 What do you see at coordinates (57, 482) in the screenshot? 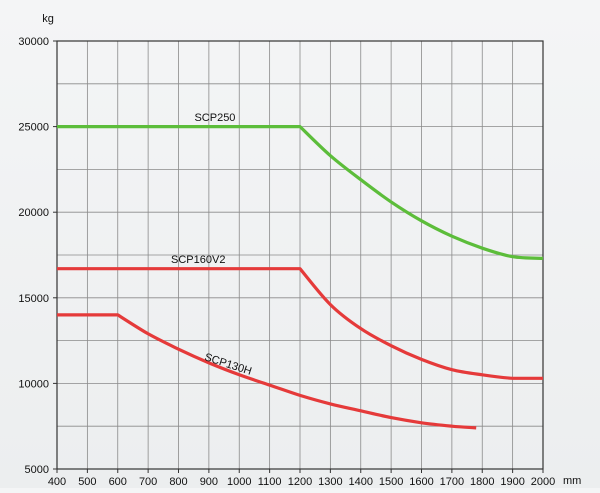
I see `x-tick-label: 400` at bounding box center [57, 482].